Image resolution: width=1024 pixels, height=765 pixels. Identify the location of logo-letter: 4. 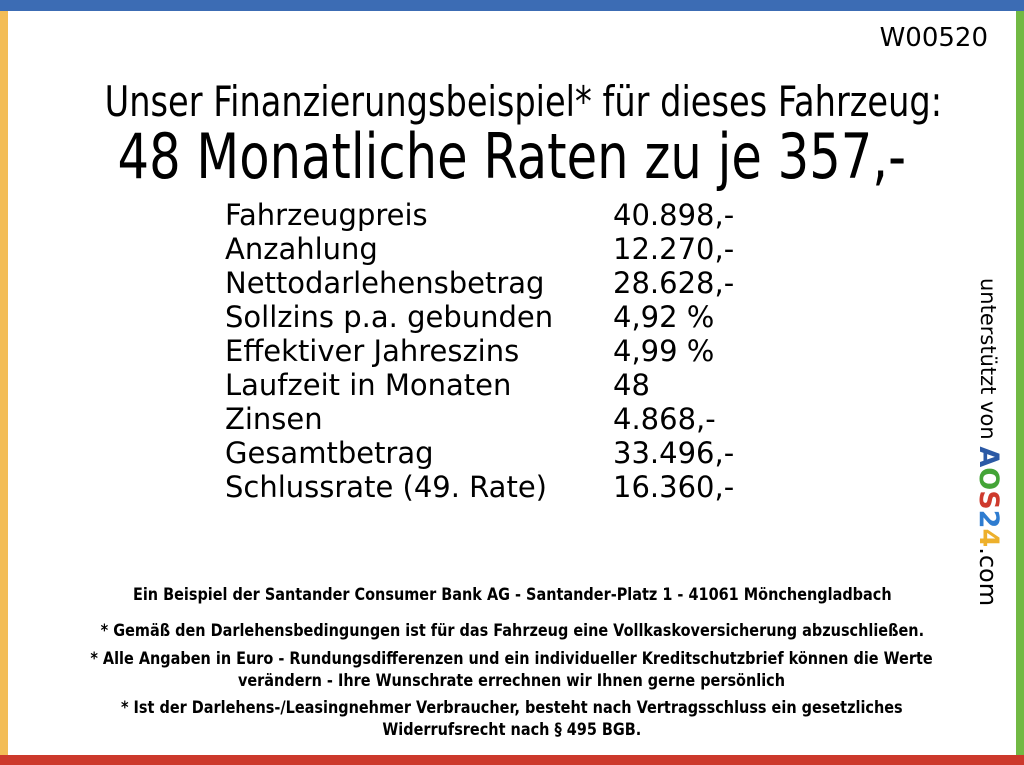
(988, 538).